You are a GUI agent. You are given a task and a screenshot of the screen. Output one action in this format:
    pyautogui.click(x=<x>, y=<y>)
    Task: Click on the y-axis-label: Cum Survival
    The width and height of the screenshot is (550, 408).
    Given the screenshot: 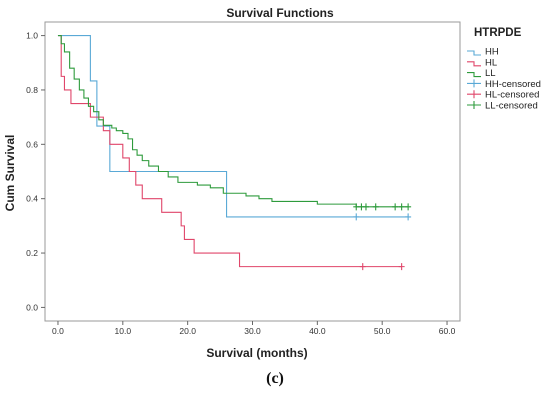 What is the action you would take?
    pyautogui.click(x=10, y=173)
    